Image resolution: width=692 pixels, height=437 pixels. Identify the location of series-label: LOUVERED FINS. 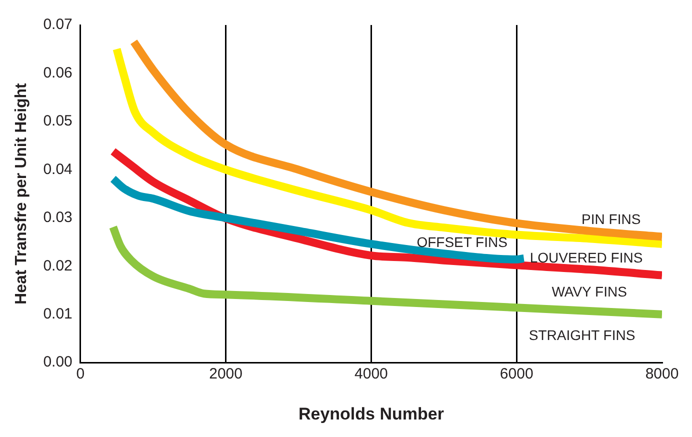
(586, 257).